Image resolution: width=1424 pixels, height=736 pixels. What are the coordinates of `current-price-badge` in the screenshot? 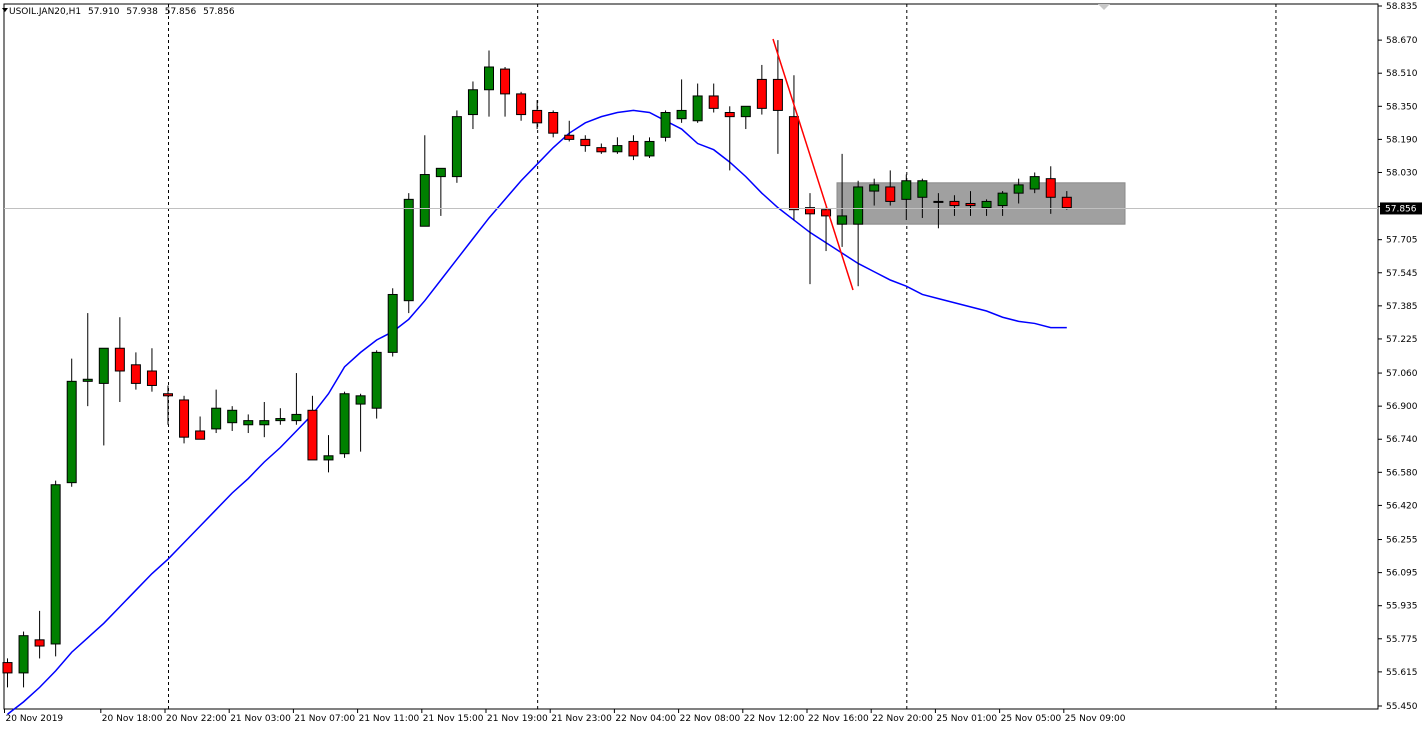 It's located at (1401, 208).